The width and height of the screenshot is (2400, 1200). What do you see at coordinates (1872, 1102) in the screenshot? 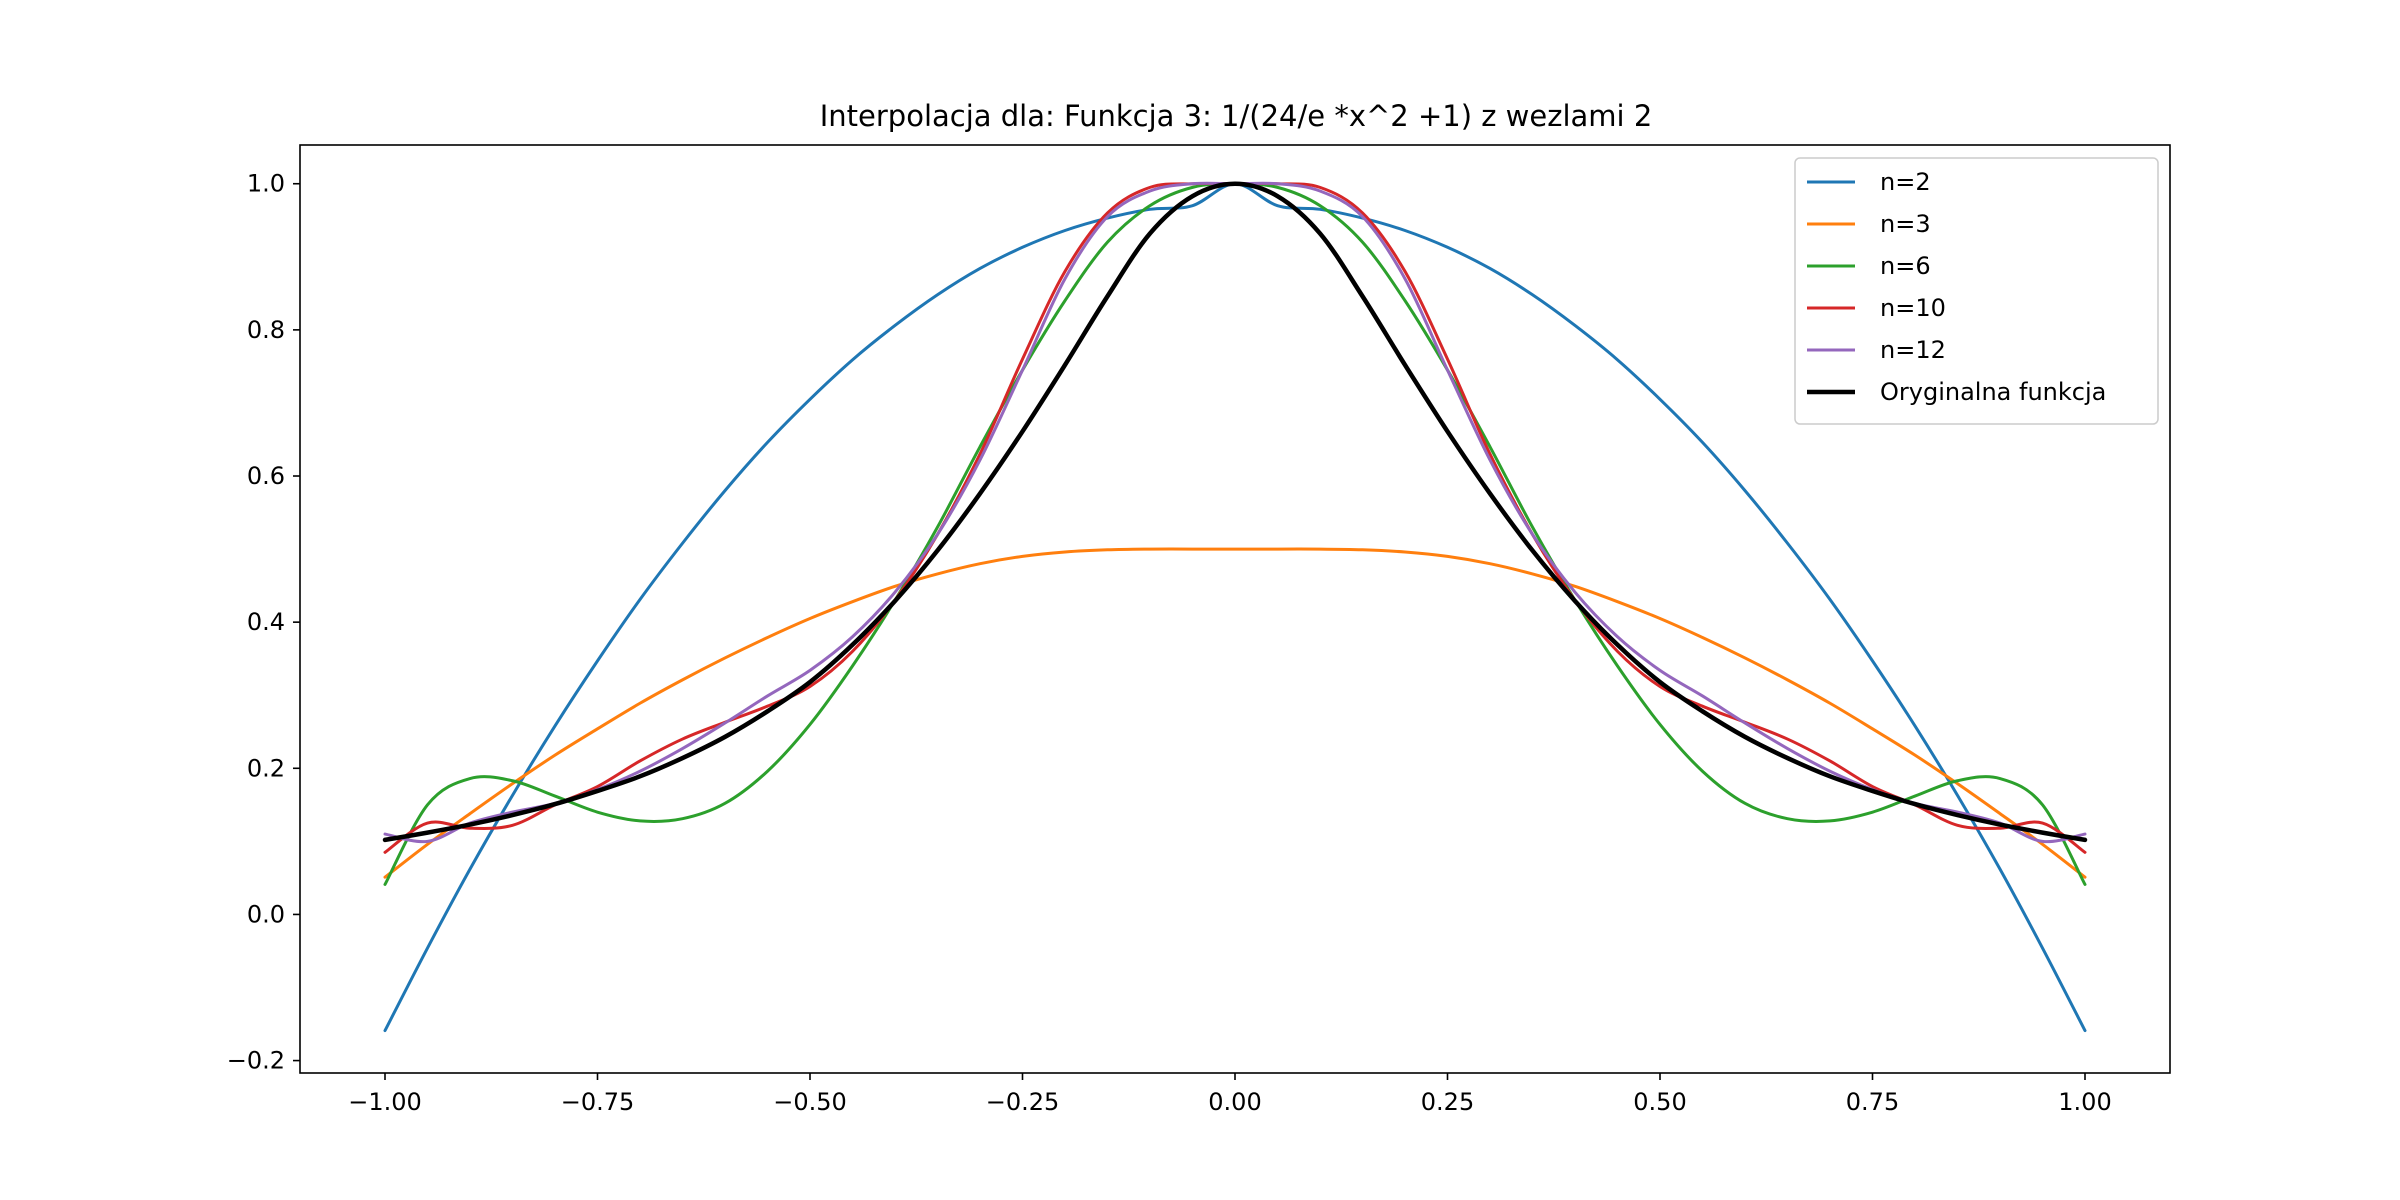
I see `x-tick-label: 0.75` at bounding box center [1872, 1102].